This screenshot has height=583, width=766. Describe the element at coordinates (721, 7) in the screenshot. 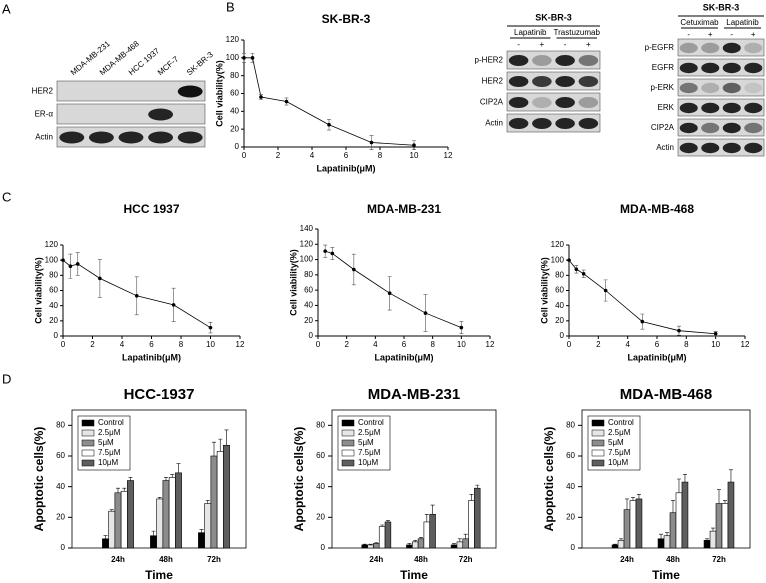

I see `blot-title: SK-BR-3` at that location.